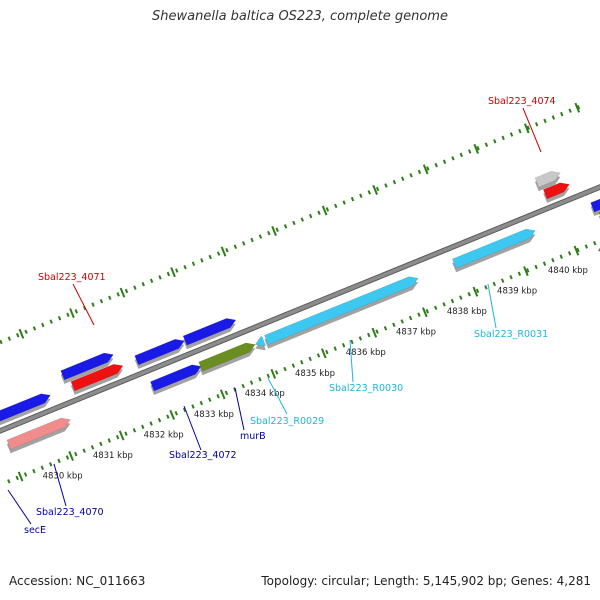  I want to click on lbl-4071-leader, so click(83, 304).